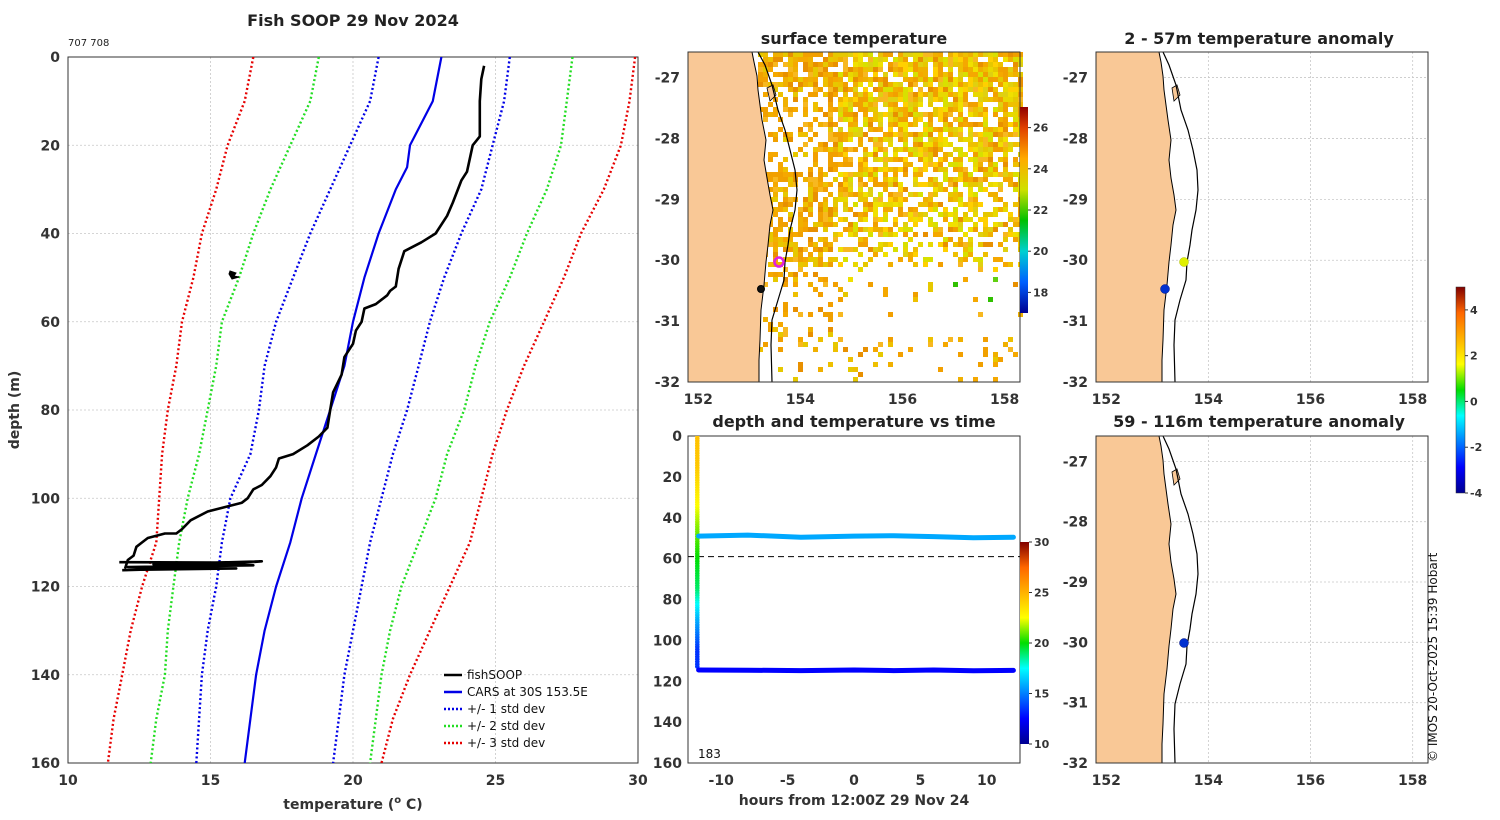  I want to click on time-y-tick-label: 140, so click(667, 723).